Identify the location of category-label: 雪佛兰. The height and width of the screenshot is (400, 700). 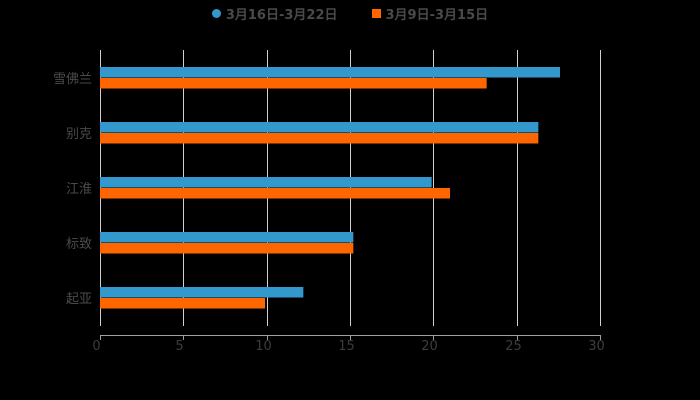
(72, 79).